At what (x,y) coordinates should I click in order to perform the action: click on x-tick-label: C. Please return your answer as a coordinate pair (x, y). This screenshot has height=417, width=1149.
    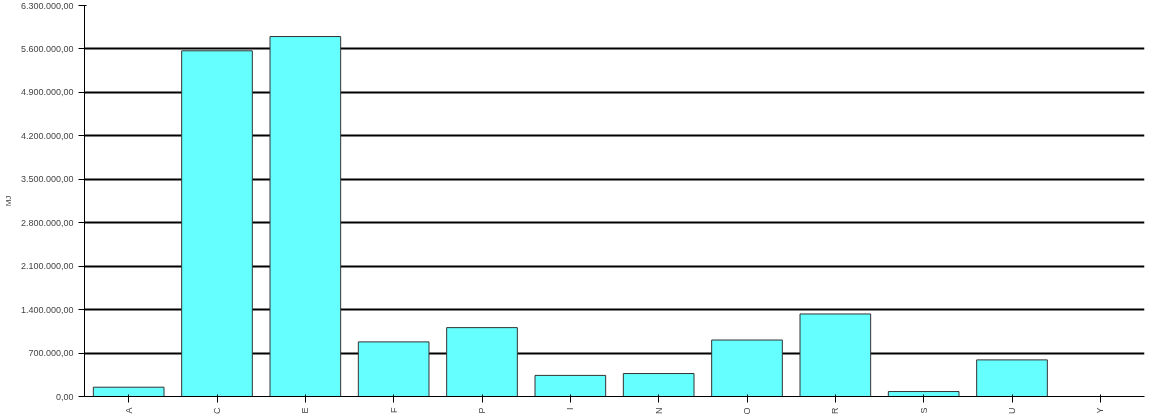
    Looking at the image, I should click on (217, 410).